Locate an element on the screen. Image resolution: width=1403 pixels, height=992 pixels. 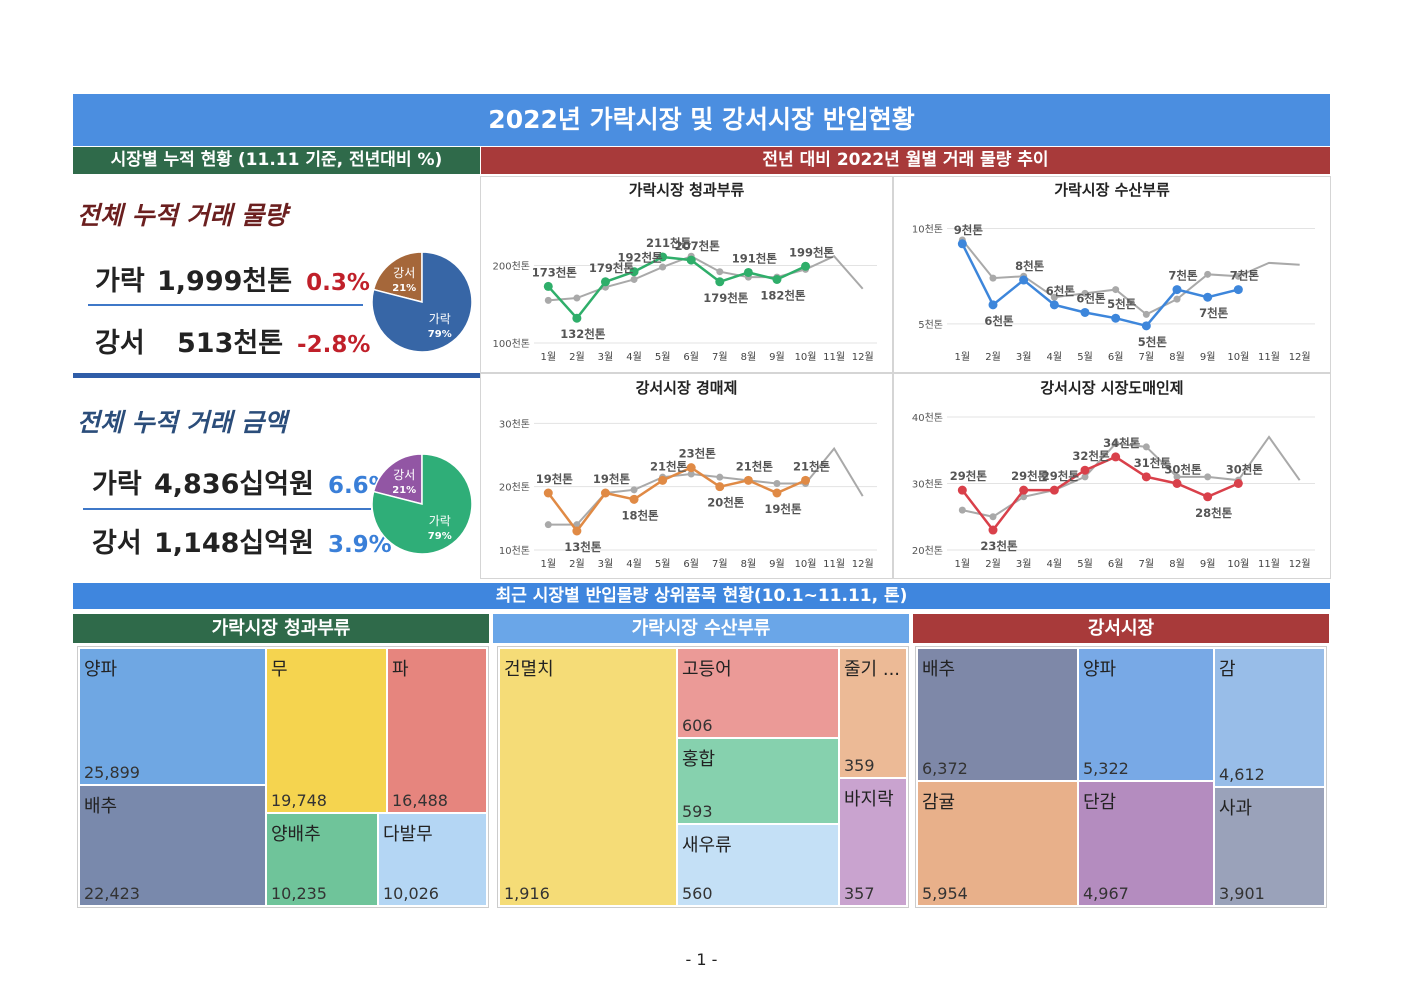
data-label: 29천톤 is located at coordinates (1061, 476).